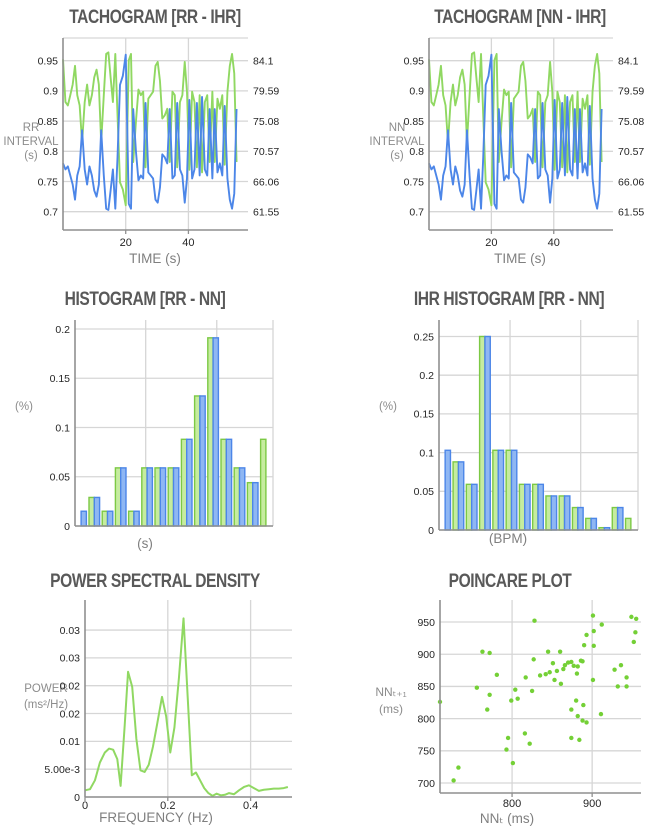 This screenshot has height=836, width=660. I want to click on plot-area: 0 0.05 0.1 0.15 0.2, so click(162, 426).